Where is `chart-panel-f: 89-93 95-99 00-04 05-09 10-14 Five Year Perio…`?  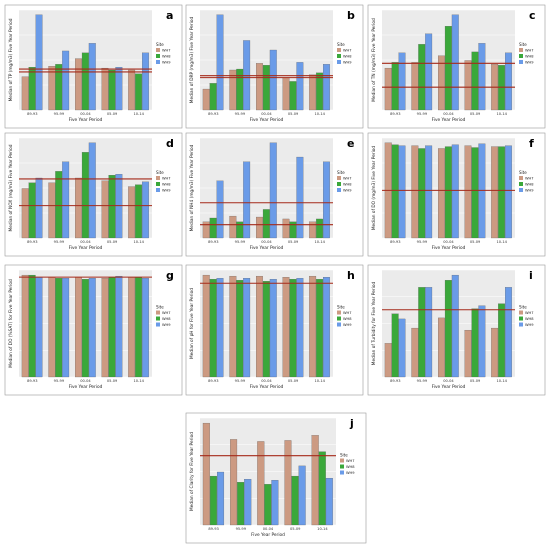
chart-panel-f: 89-93 95-99 00-04 05-09 10-14 Five Year Perio… is located at coordinates (456, 194).